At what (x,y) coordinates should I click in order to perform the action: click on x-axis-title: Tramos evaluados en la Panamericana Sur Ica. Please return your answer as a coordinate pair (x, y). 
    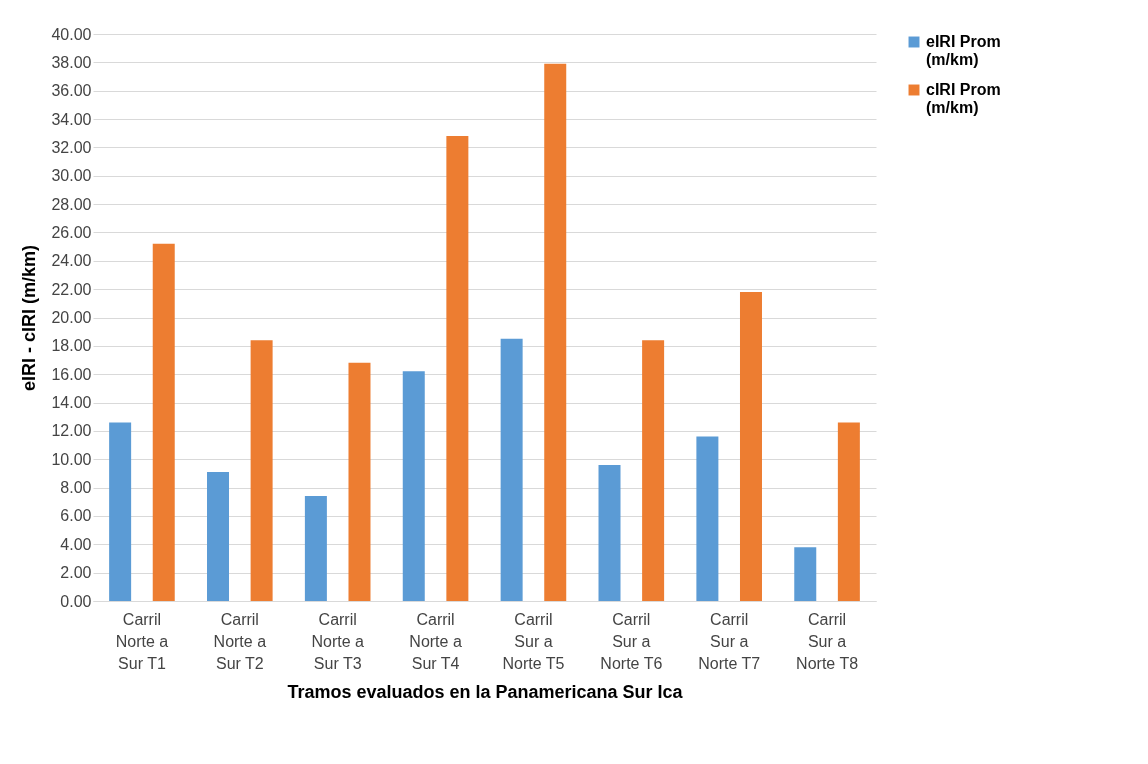
    Looking at the image, I should click on (485, 691).